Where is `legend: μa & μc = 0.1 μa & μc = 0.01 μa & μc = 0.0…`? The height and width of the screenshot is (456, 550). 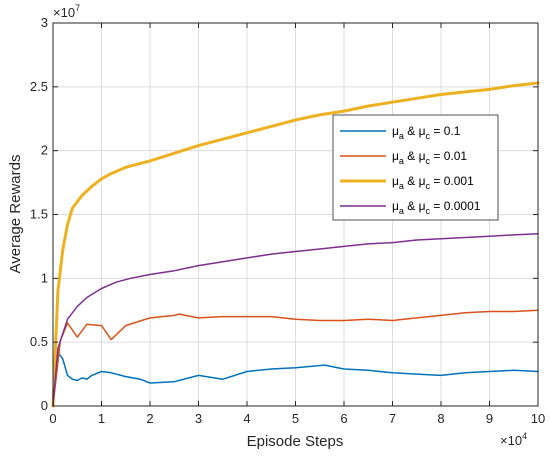
legend: μa & μc = 0.1 μa & μc = 0.01 μa & μc = 0.0… is located at coordinates (415, 167).